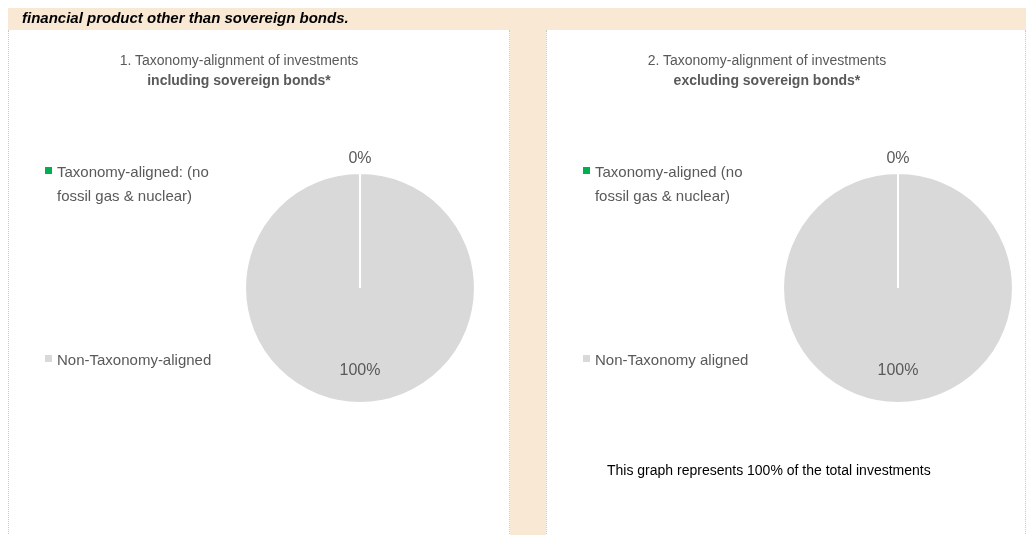 The image size is (1034, 543). What do you see at coordinates (134, 360) in the screenshot?
I see `legend-label: Non-Taxonomy-aligned` at bounding box center [134, 360].